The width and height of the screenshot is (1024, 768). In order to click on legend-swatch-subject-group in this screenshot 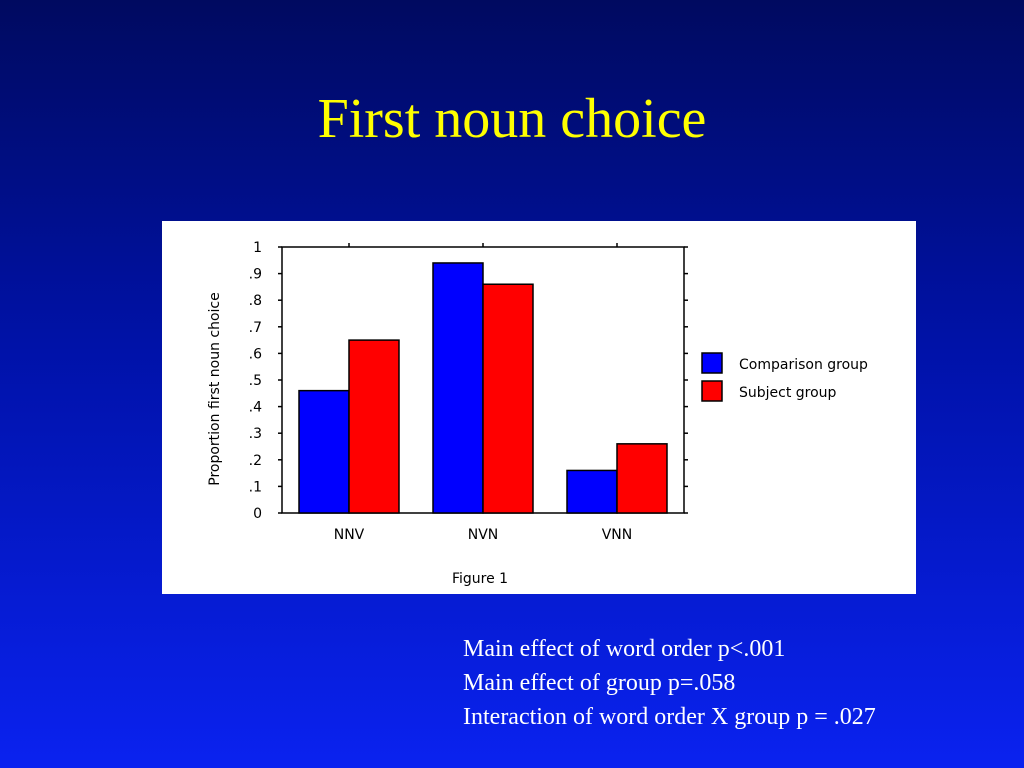, I will do `click(712, 391)`.